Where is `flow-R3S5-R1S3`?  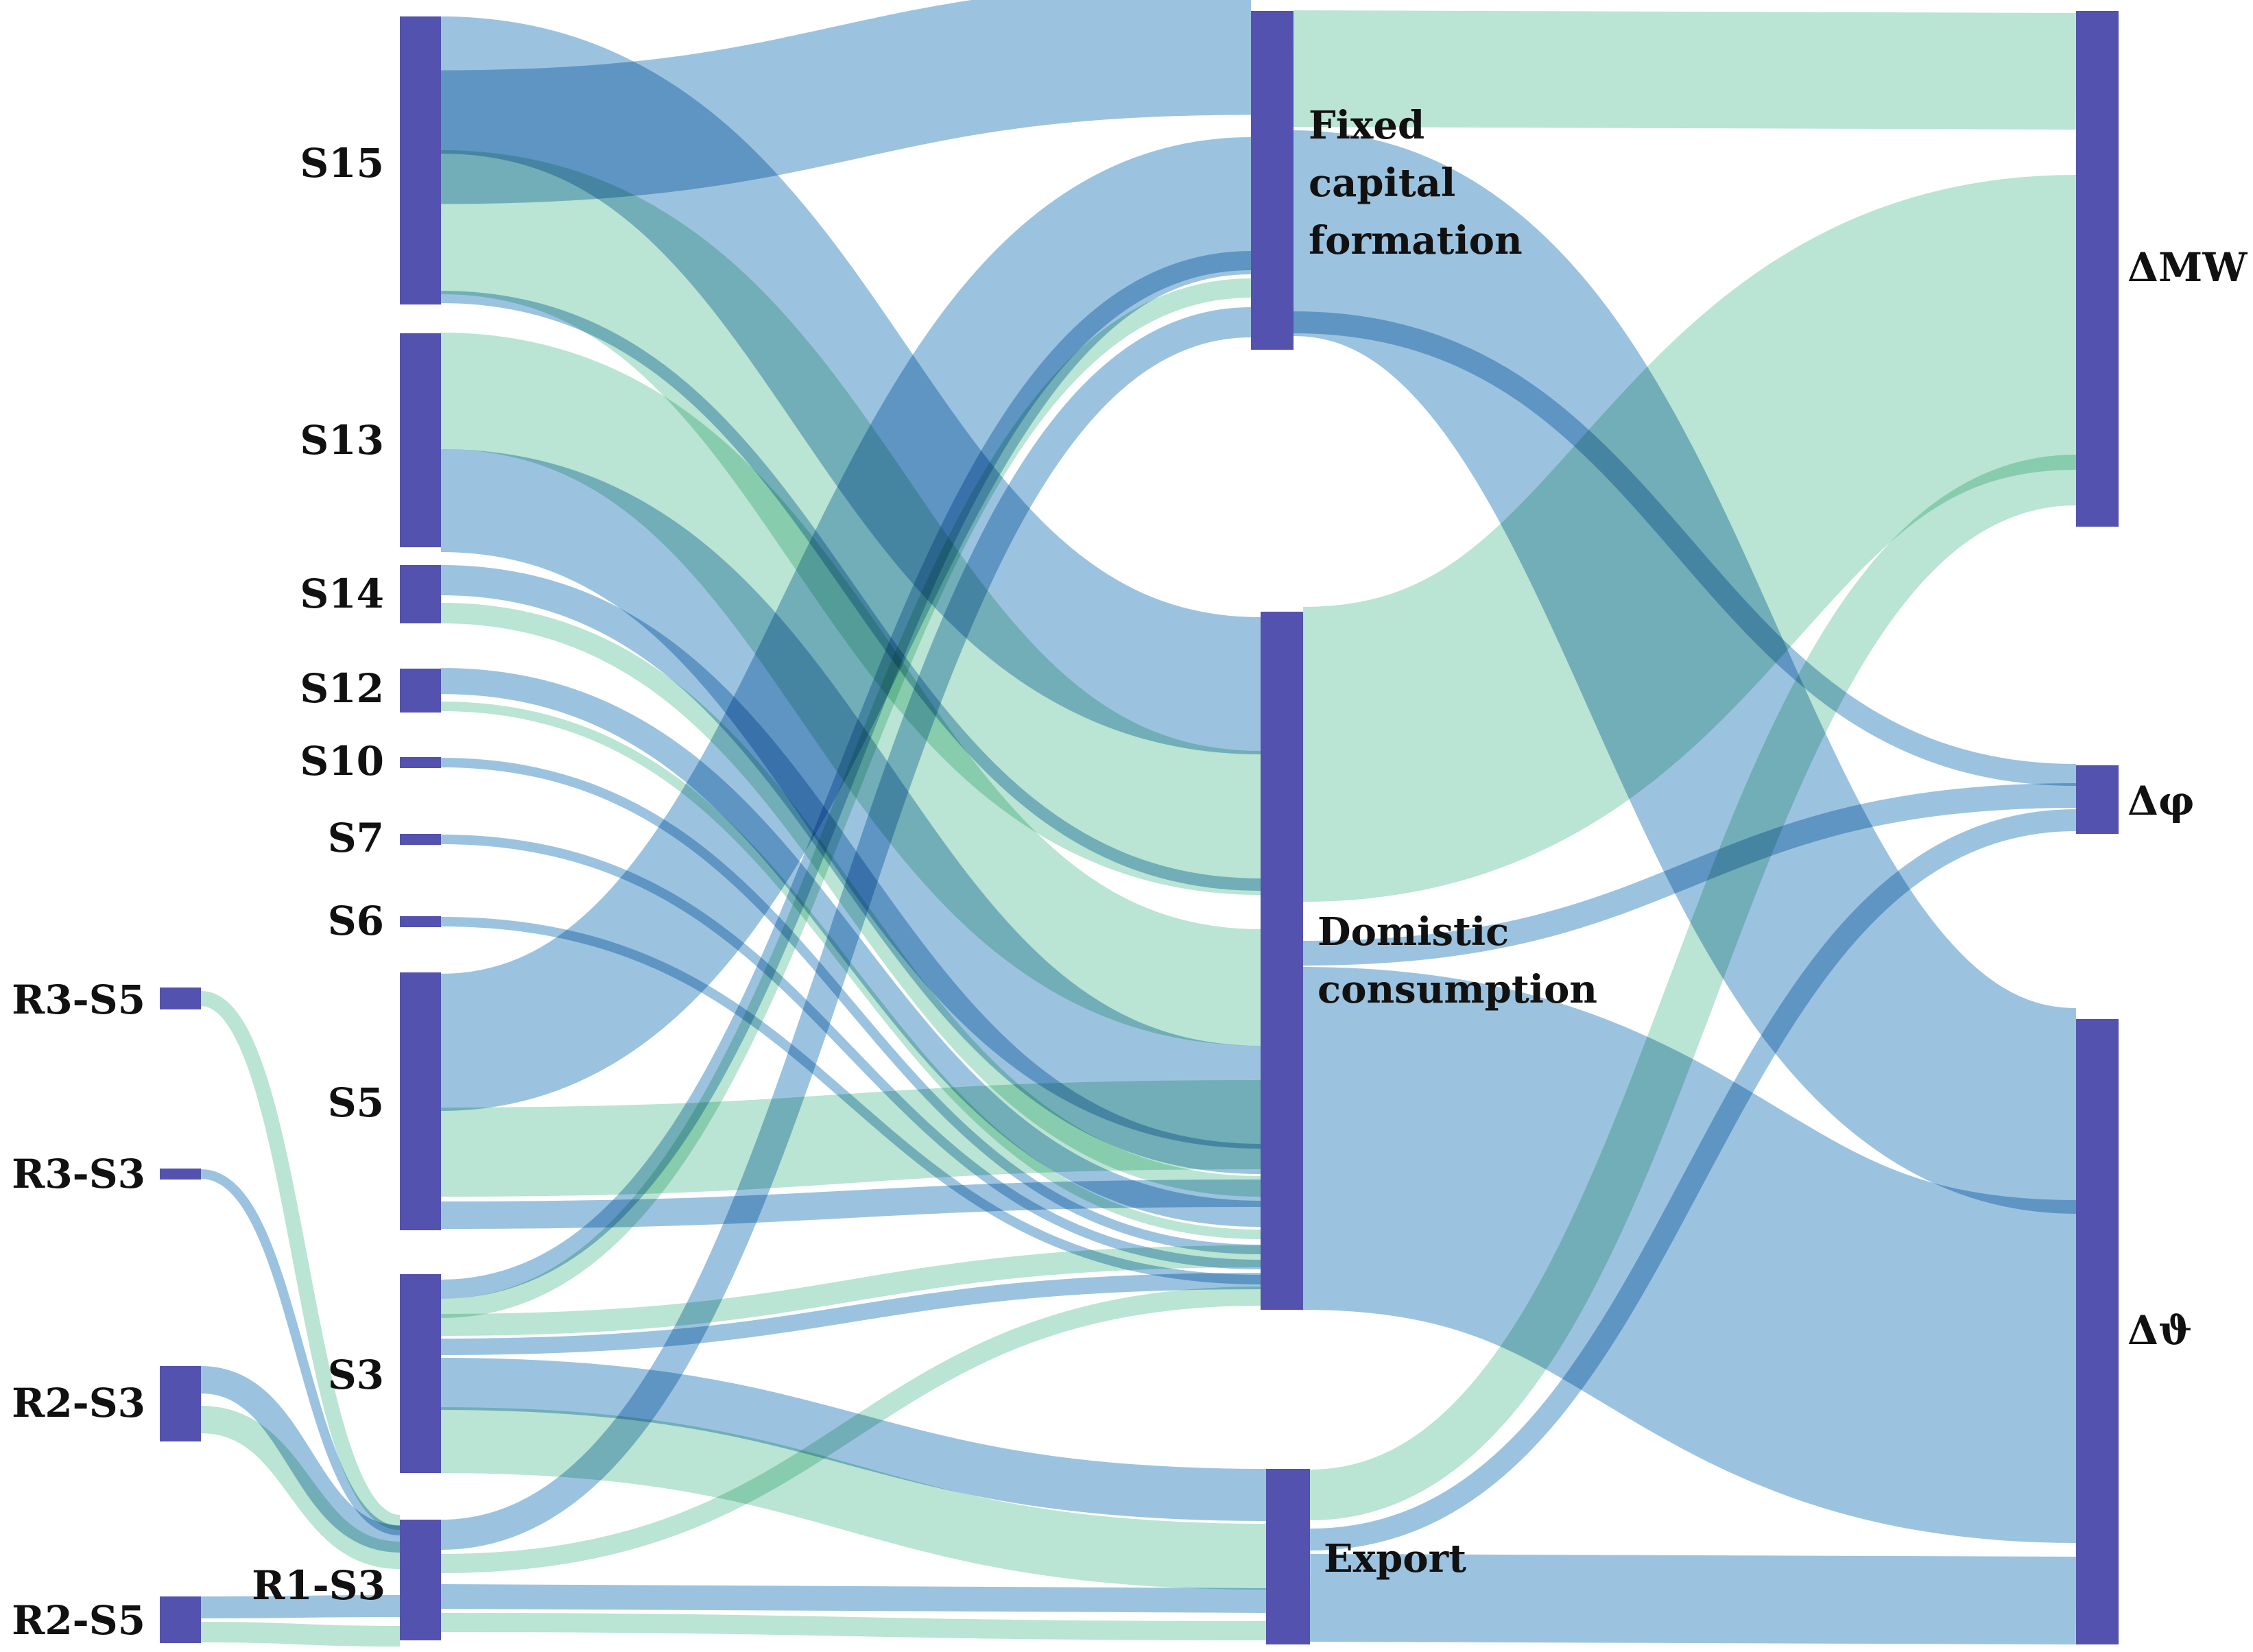 flow-R3S5-R1S3 is located at coordinates (300, 1260).